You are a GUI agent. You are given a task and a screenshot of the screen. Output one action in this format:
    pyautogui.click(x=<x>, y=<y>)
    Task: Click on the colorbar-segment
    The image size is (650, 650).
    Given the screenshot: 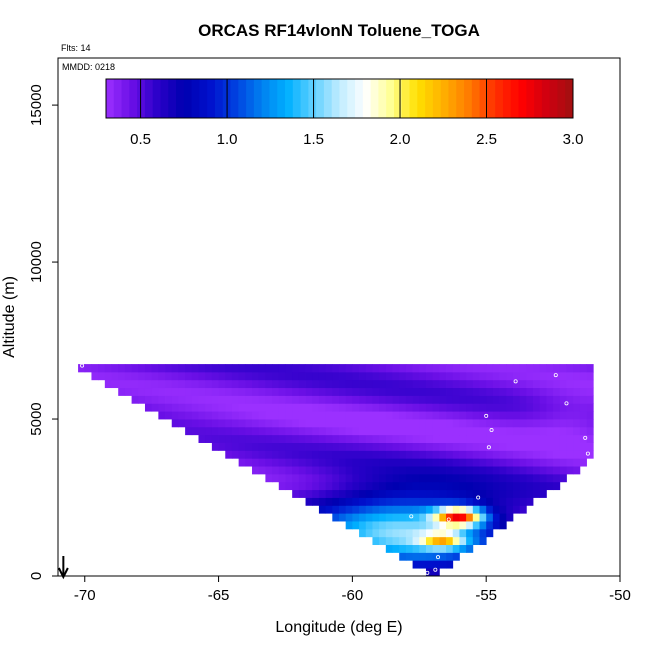 What is the action you would take?
    pyautogui.click(x=289, y=98)
    